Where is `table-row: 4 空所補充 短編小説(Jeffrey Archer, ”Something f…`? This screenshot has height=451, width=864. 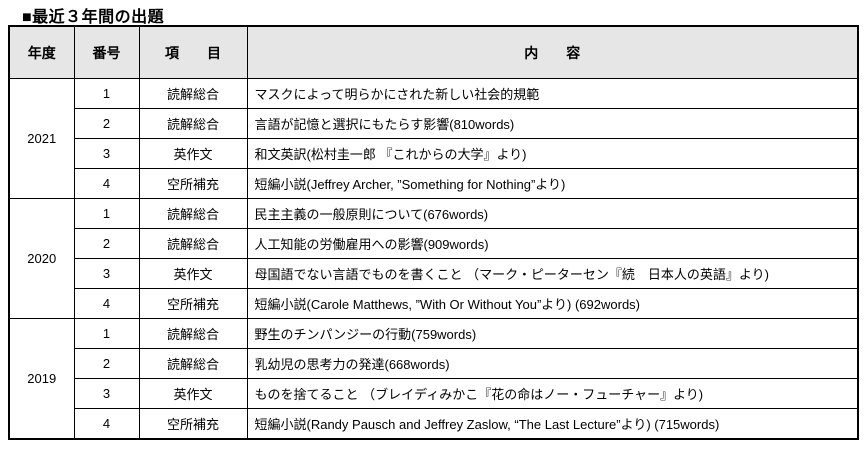 table-row: 4 空所補充 短編小説(Jeffrey Archer, ”Something f… is located at coordinates (434, 183).